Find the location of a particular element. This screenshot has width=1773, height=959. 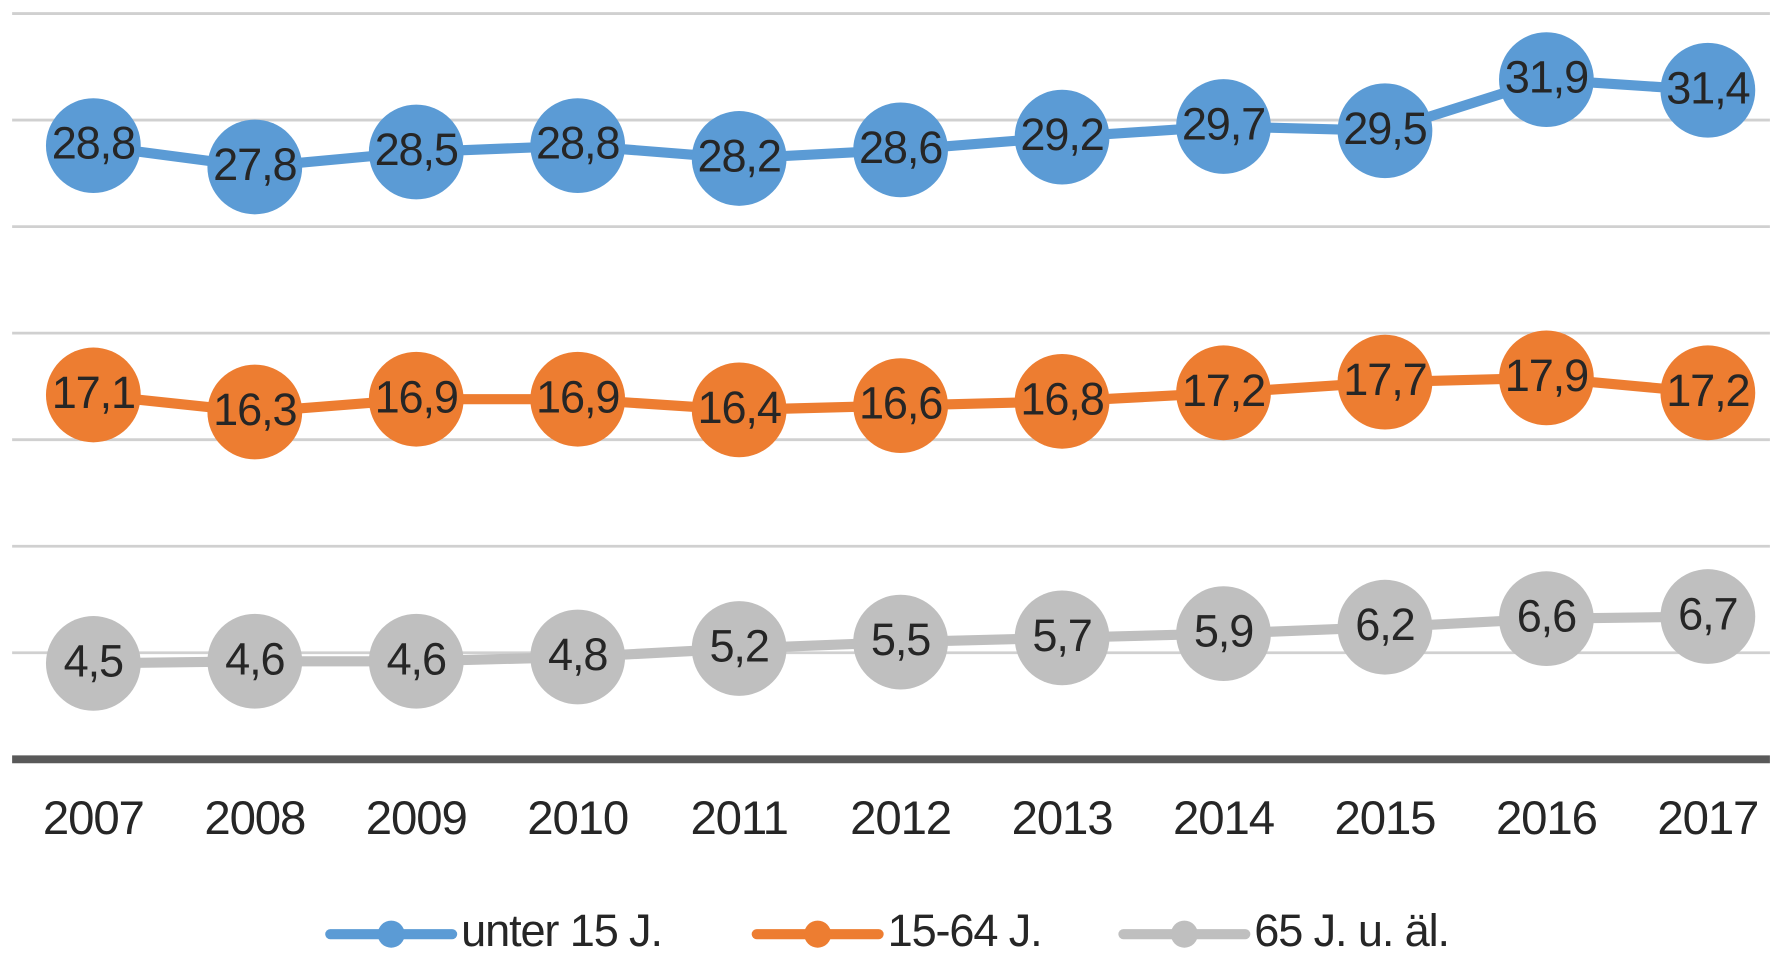

x-tick-label: 2008 is located at coordinates (254, 818).